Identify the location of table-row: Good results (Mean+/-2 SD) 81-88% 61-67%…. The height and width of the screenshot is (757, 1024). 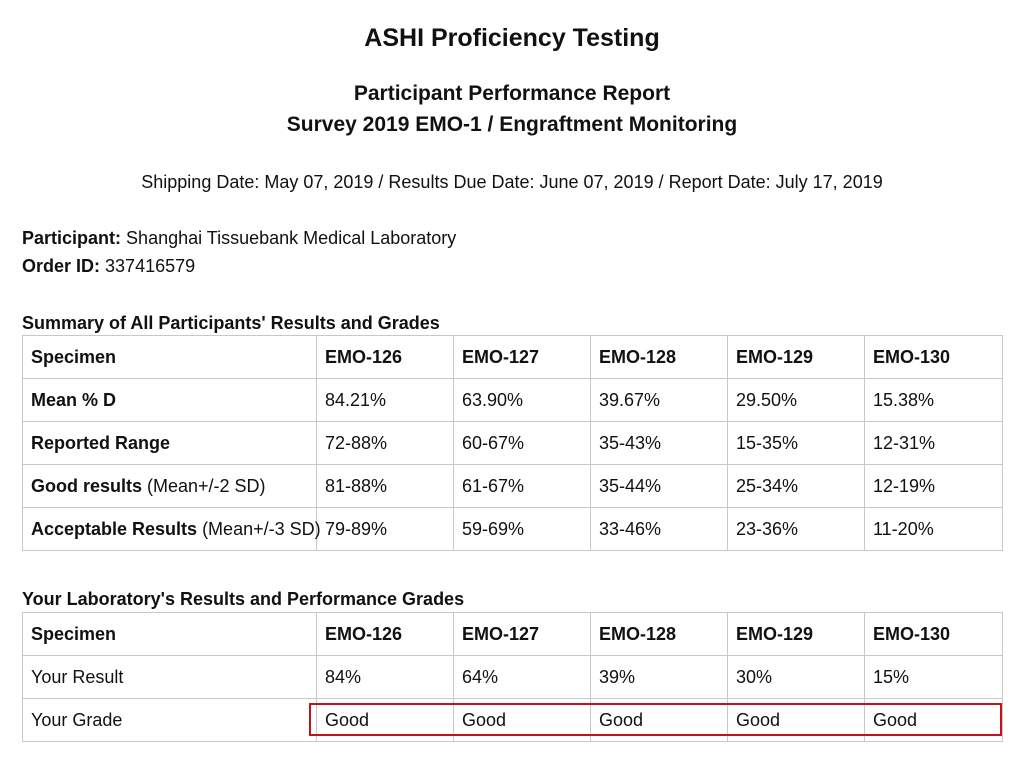
(512, 486).